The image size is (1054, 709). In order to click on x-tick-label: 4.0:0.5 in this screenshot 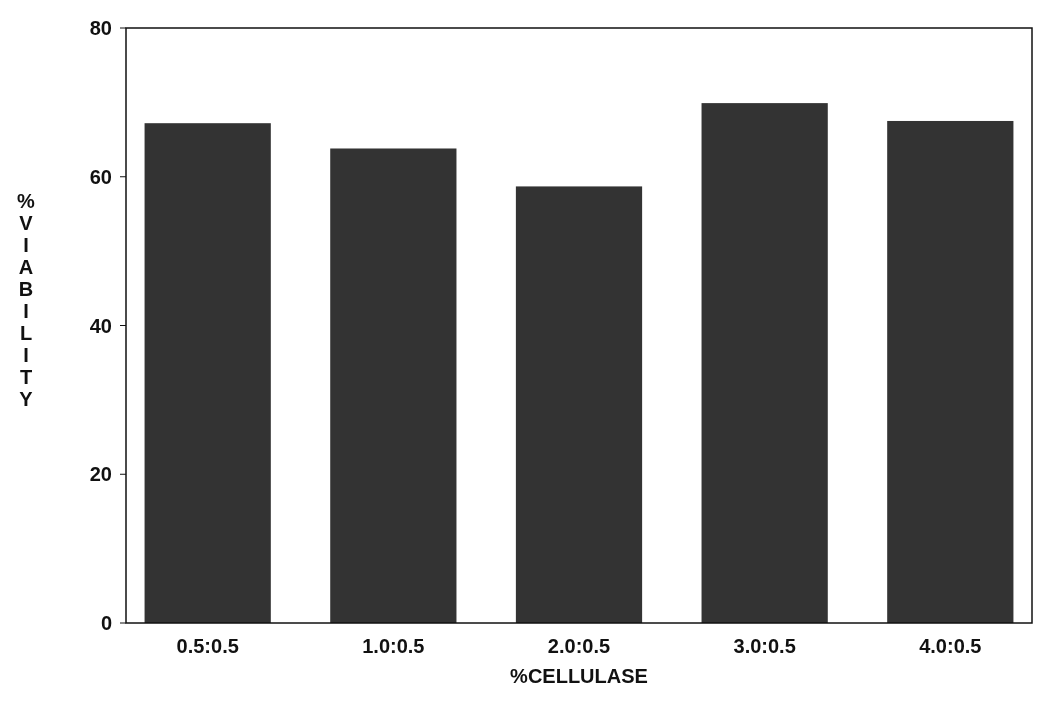, I will do `click(950, 646)`.